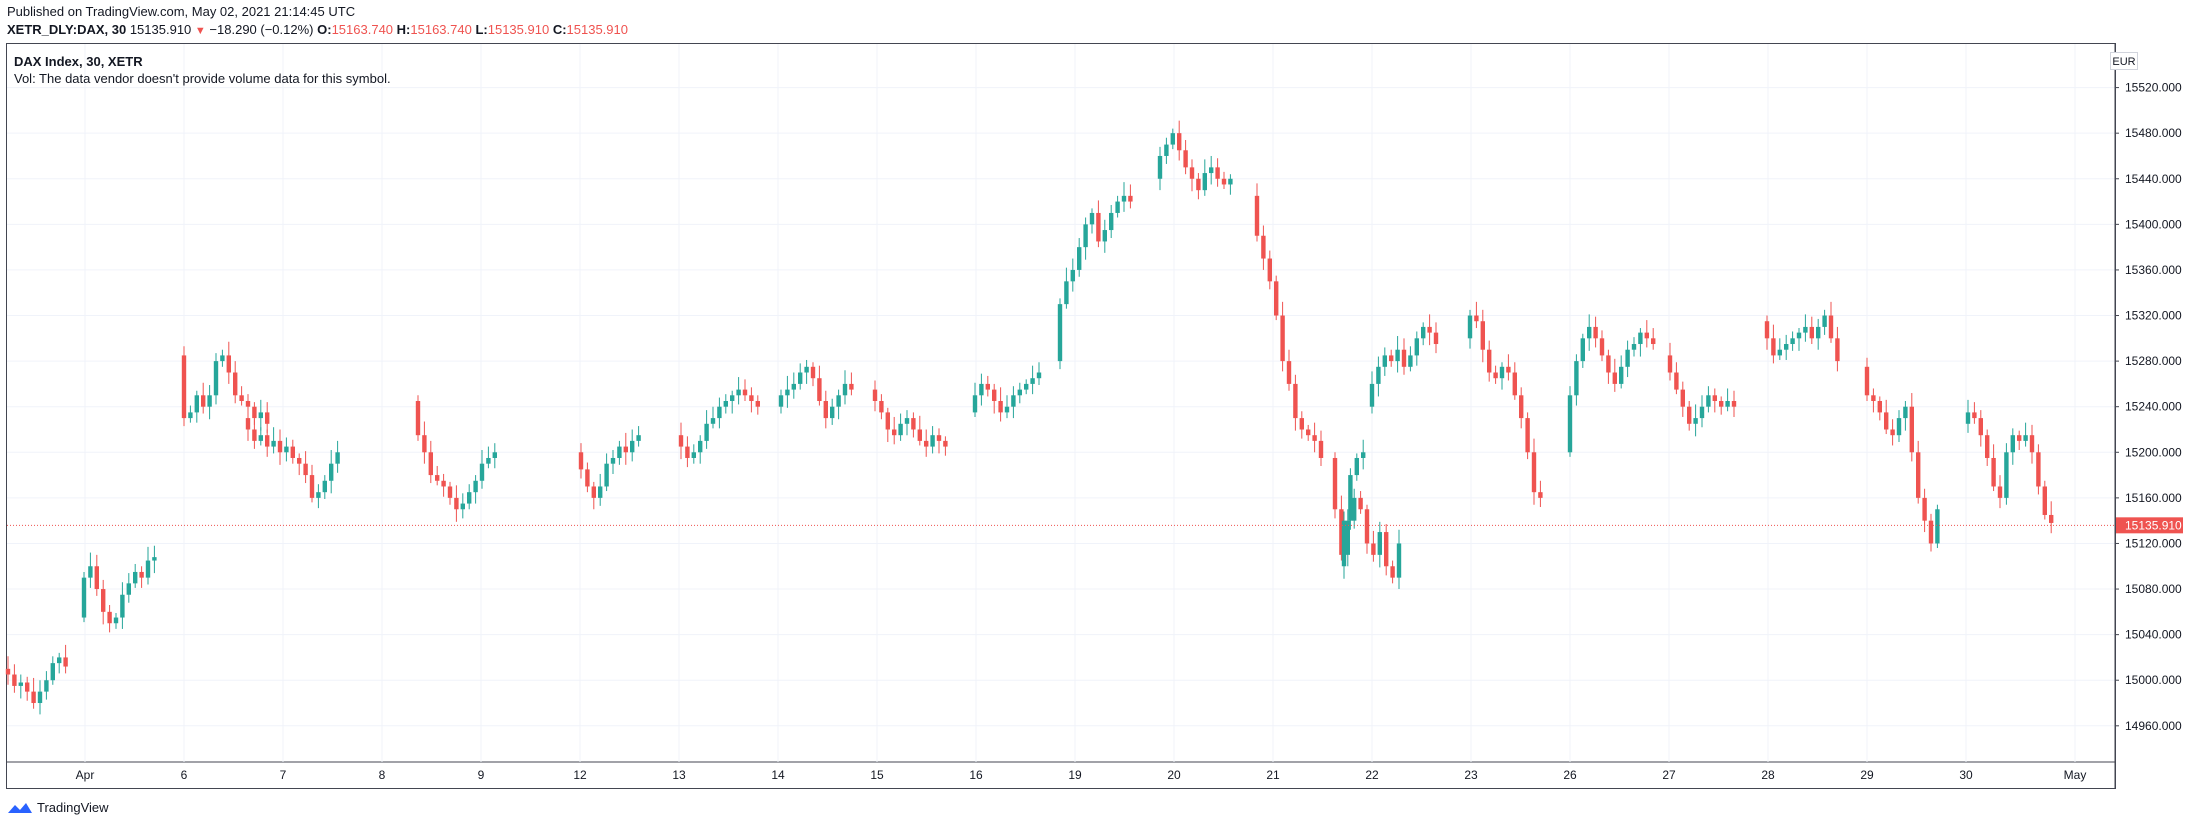 This screenshot has width=2200, height=827. What do you see at coordinates (2153, 635) in the screenshot?
I see `y-tick-label: 15040.000` at bounding box center [2153, 635].